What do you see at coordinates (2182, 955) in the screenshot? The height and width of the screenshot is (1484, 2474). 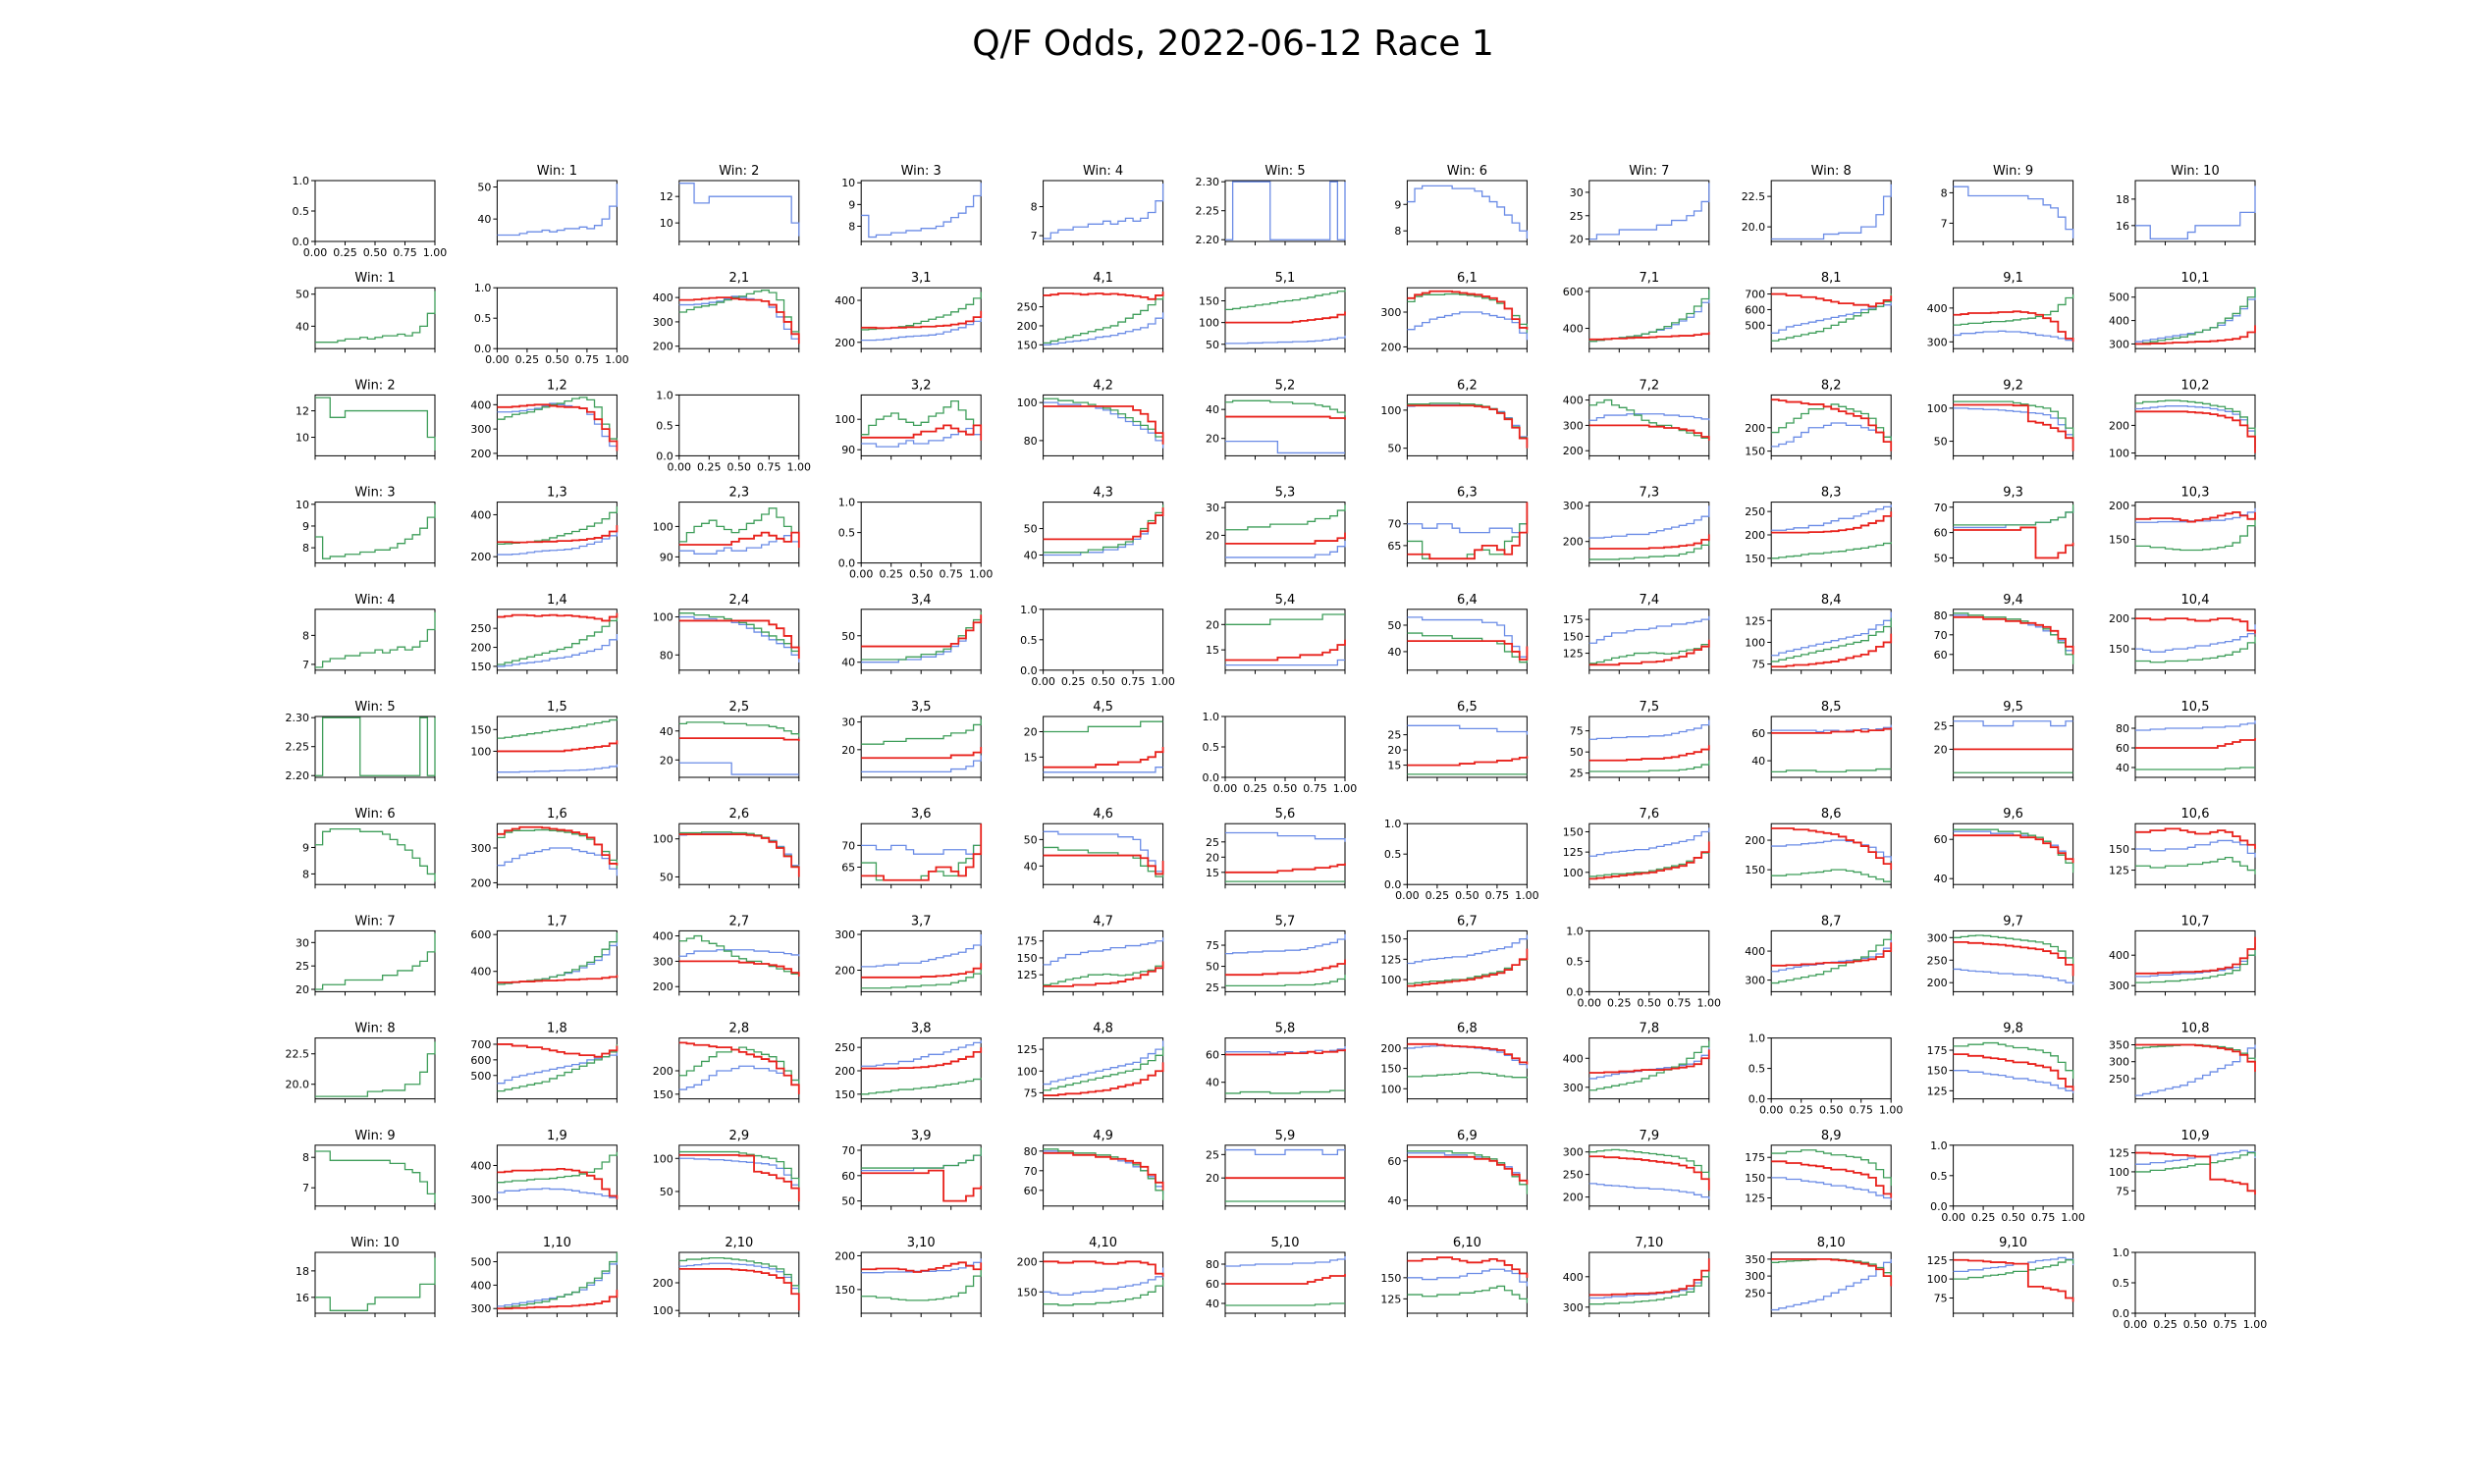 I see `panel-r7-c10: 10,7 300 400` at bounding box center [2182, 955].